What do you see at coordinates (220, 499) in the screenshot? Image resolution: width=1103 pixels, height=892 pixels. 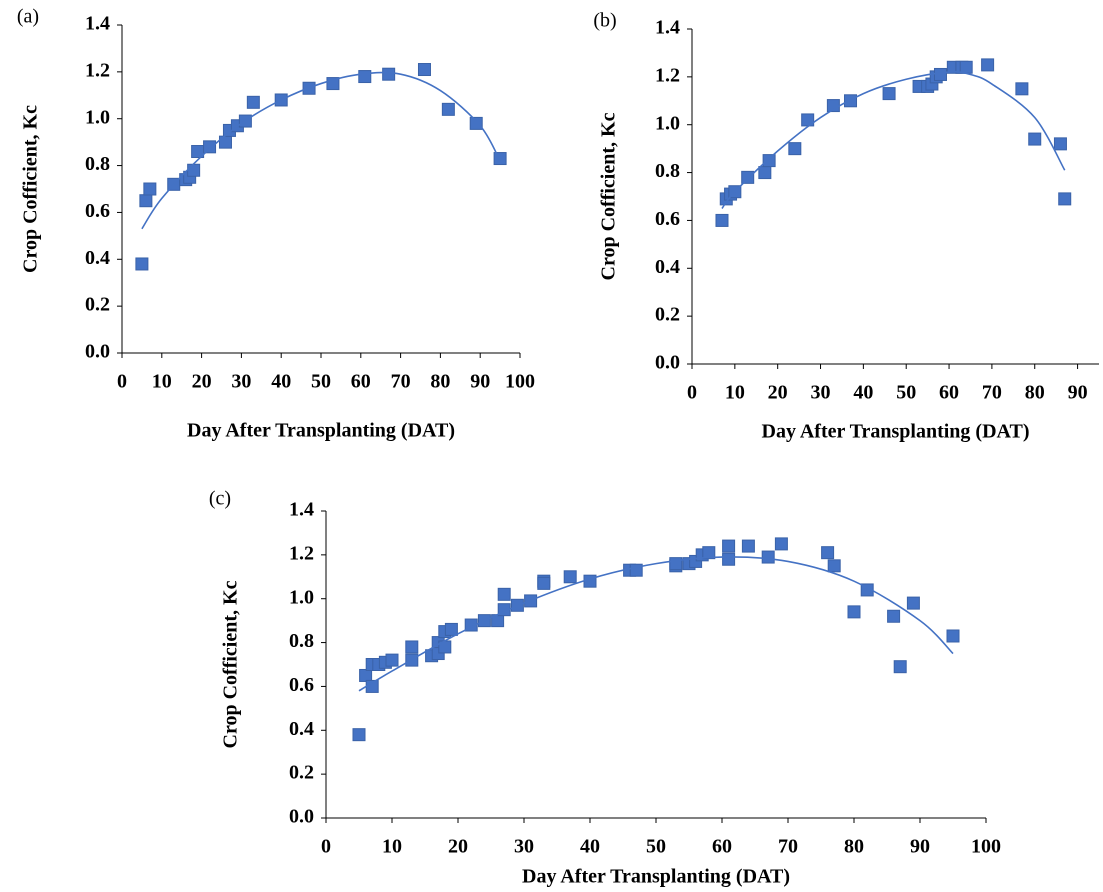 I see `panel-label: (c)` at bounding box center [220, 499].